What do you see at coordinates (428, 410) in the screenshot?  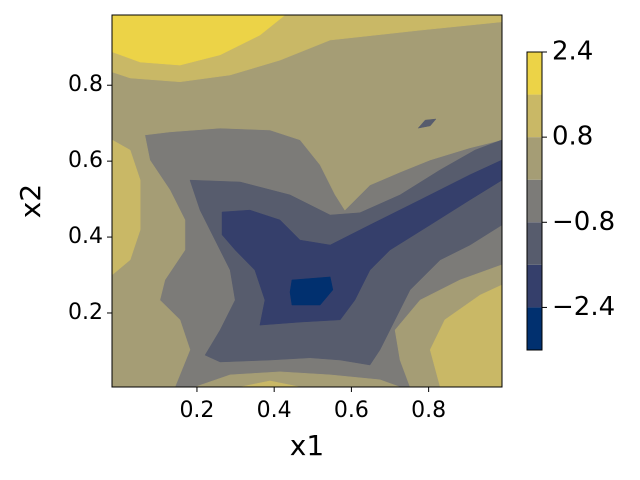 I see `x-tick-label: 0.8` at bounding box center [428, 410].